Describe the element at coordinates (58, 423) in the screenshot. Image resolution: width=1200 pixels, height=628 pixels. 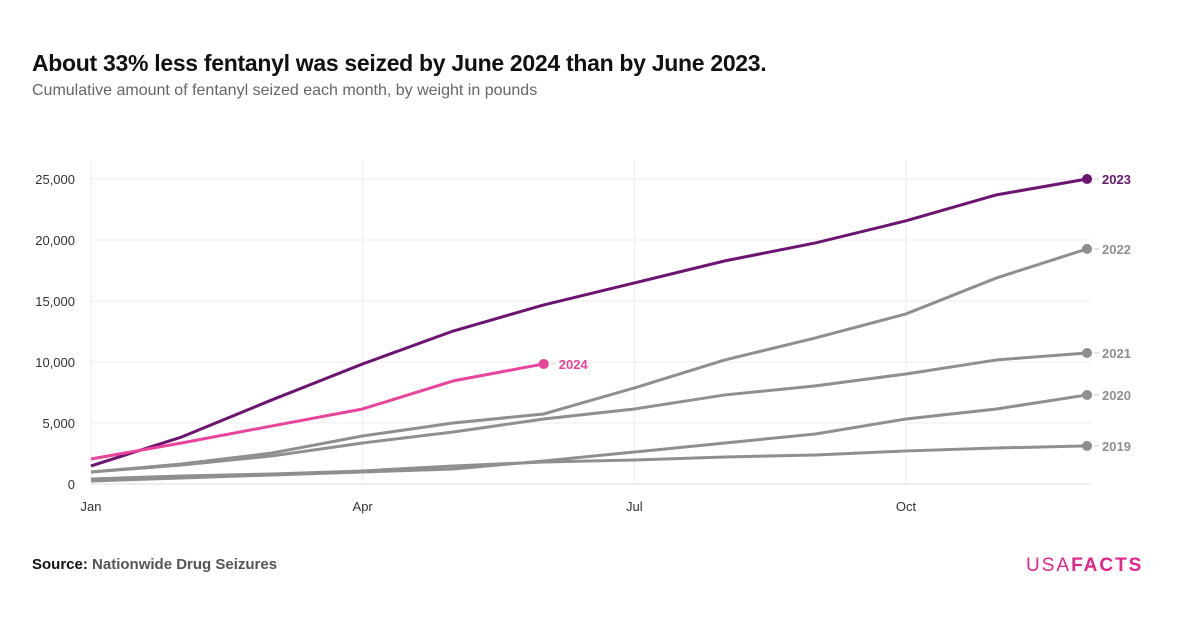
I see `y-tick-label: 5,000` at that location.